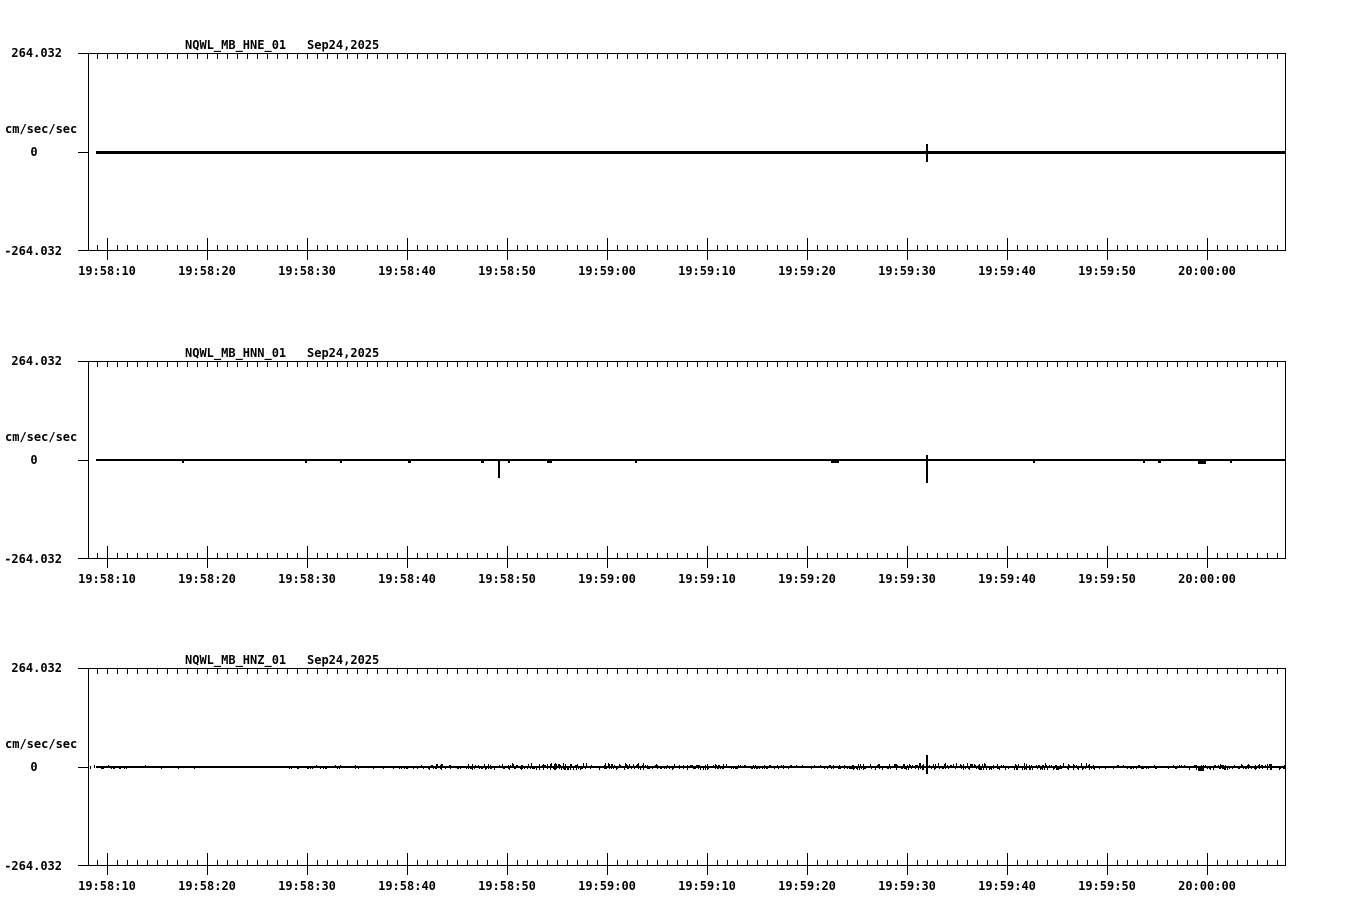 The height and width of the screenshot is (924, 1358). Describe the element at coordinates (236, 353) in the screenshot. I see `chart-title-station: NQWL_MB_HNN_01` at that location.